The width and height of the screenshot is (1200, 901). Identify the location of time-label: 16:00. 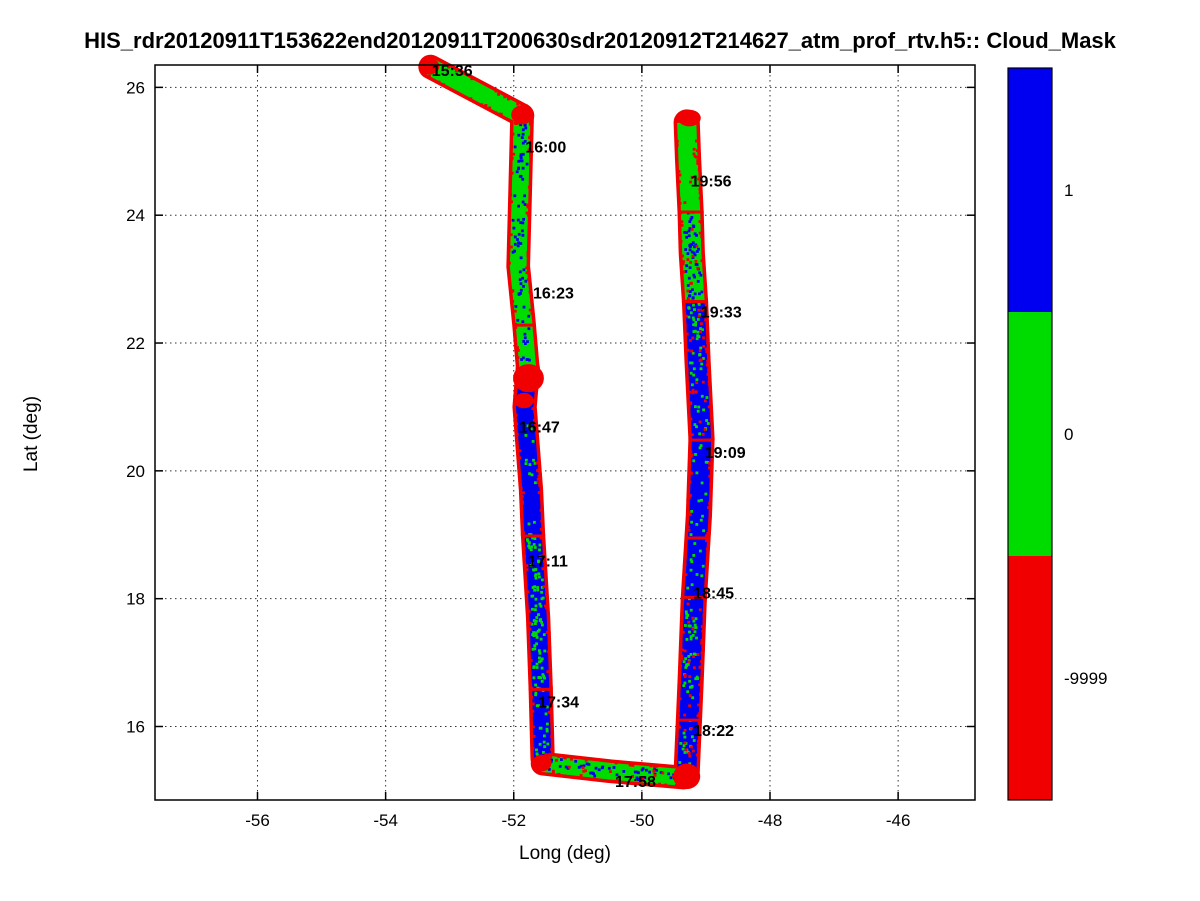
(545, 148).